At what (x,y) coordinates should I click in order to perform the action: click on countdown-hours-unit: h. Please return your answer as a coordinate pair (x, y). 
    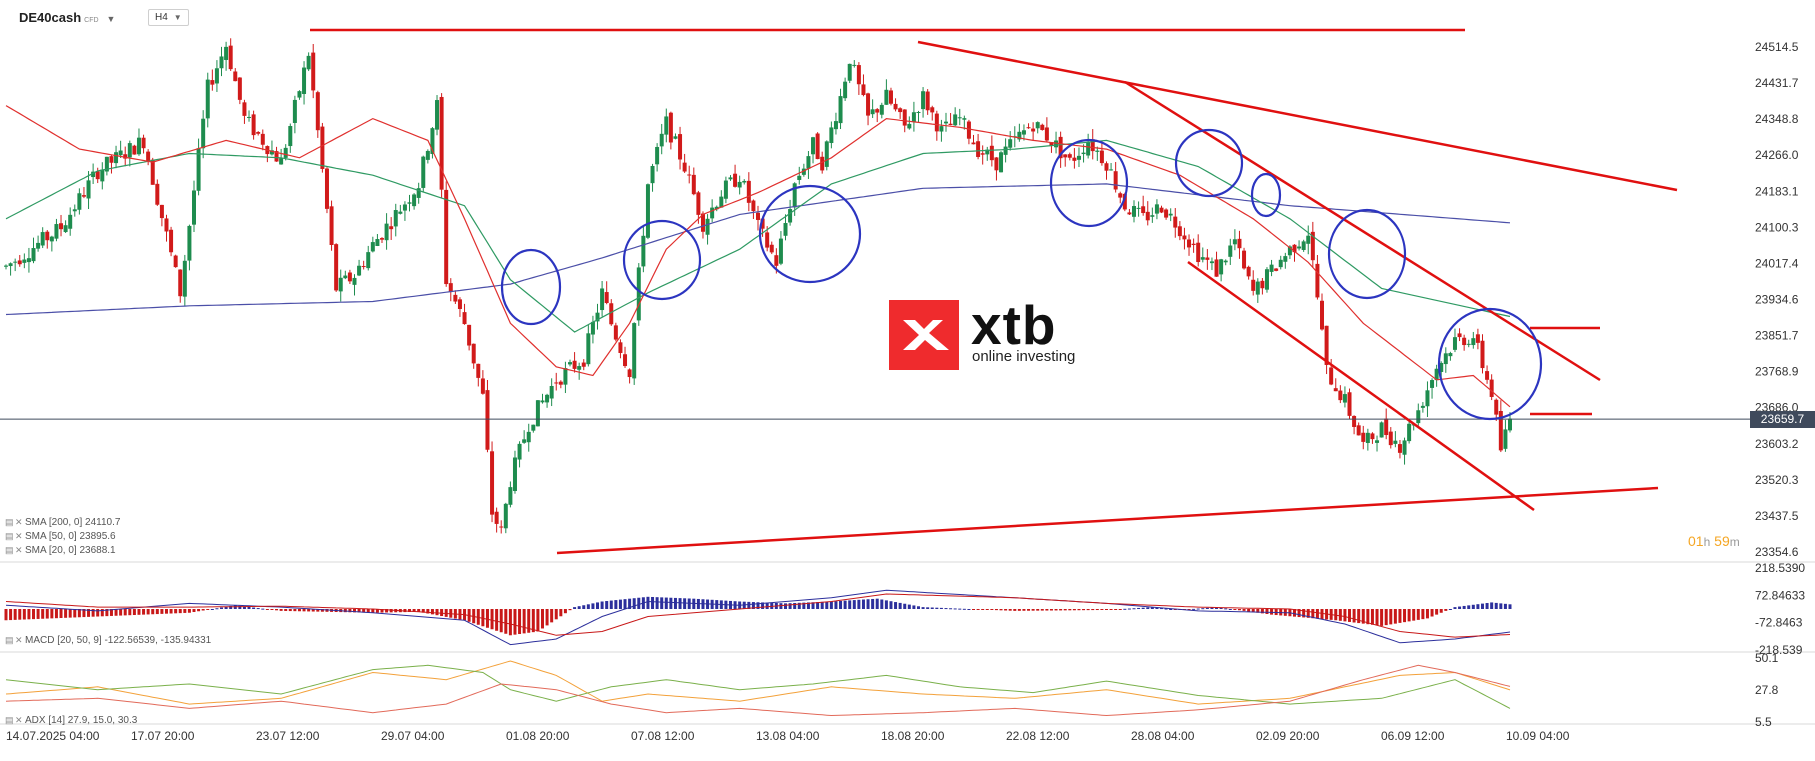
    Looking at the image, I should click on (1707, 542).